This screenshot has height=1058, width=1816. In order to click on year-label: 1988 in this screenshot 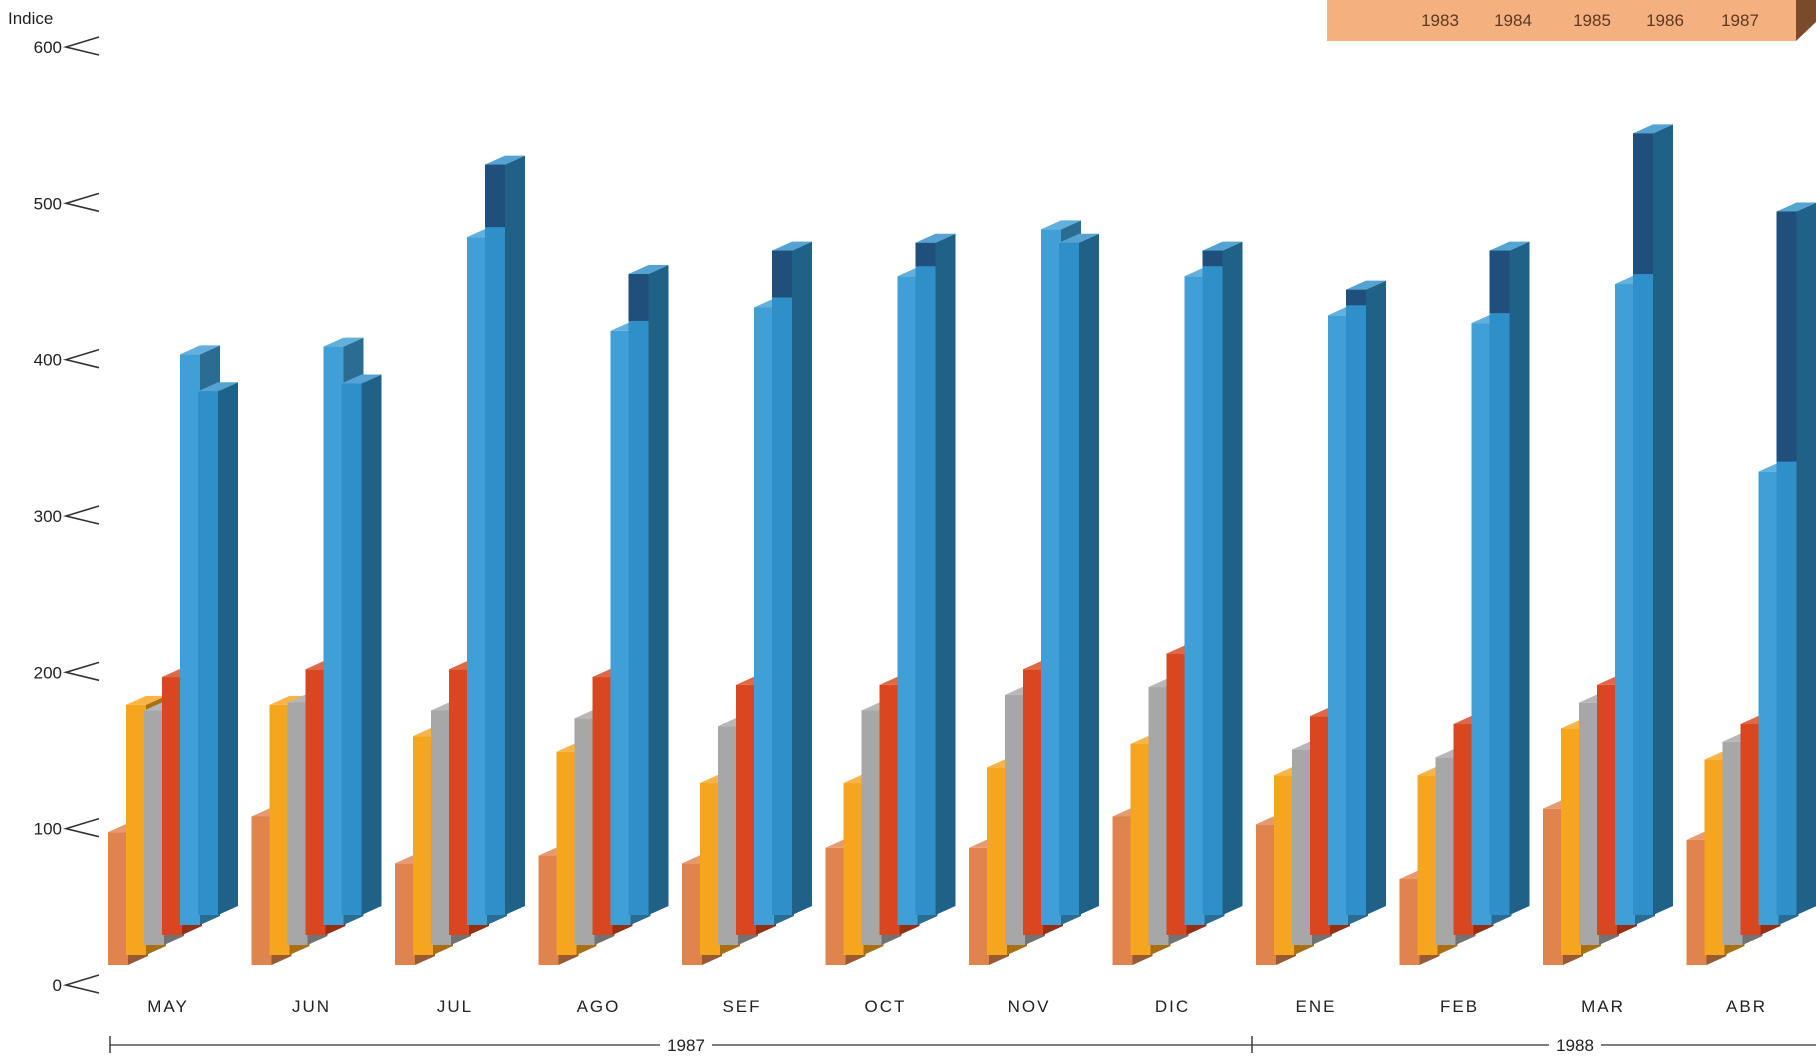, I will do `click(1575, 1044)`.